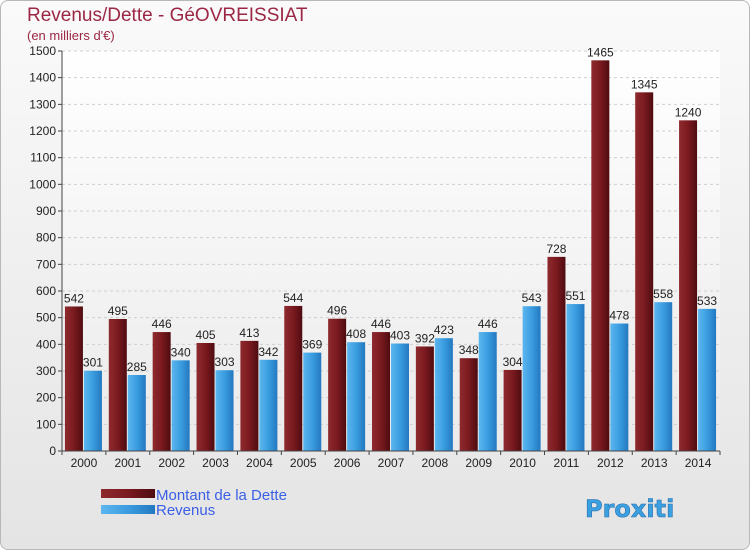 Image resolution: width=750 pixels, height=550 pixels. I want to click on y-tick-label: 900, so click(46, 211).